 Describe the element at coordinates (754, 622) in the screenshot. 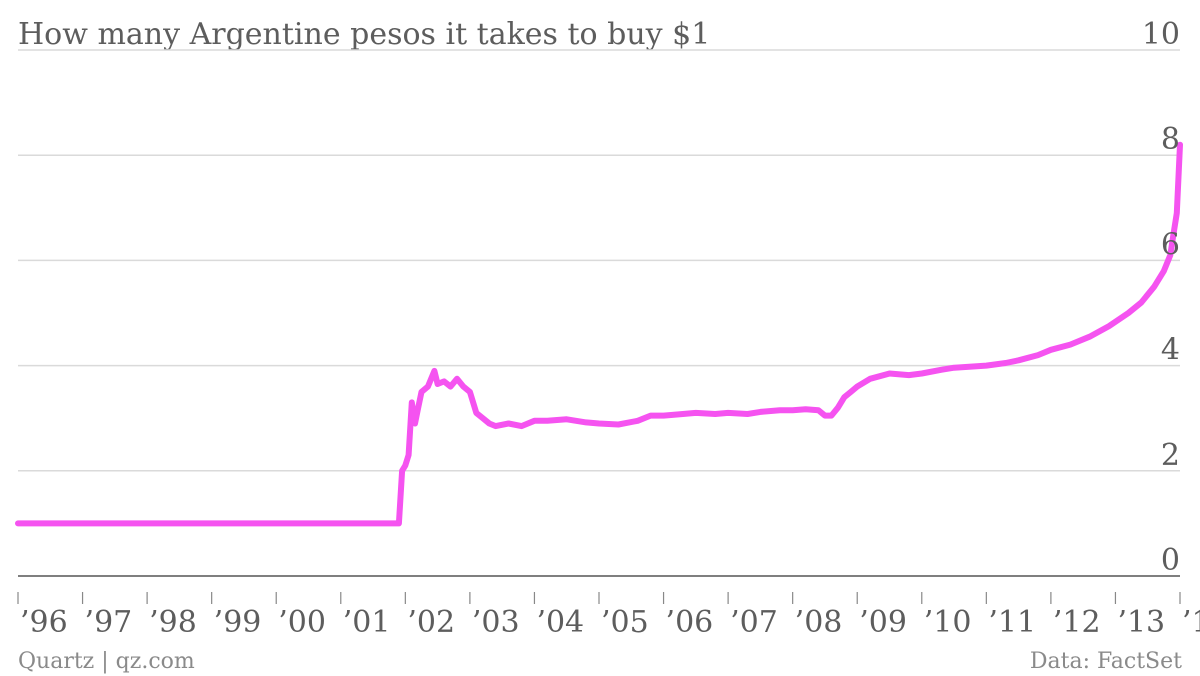

I see `x-tick-label: ’07` at that location.